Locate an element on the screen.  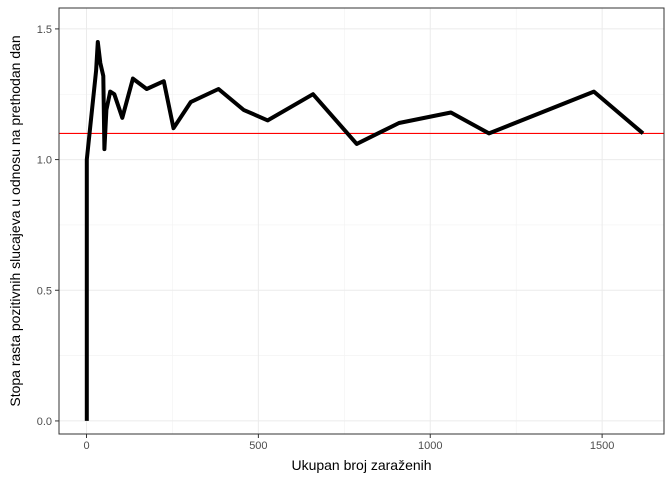
x-axis-title: Ukupan broj zaraženih is located at coordinates (361, 465).